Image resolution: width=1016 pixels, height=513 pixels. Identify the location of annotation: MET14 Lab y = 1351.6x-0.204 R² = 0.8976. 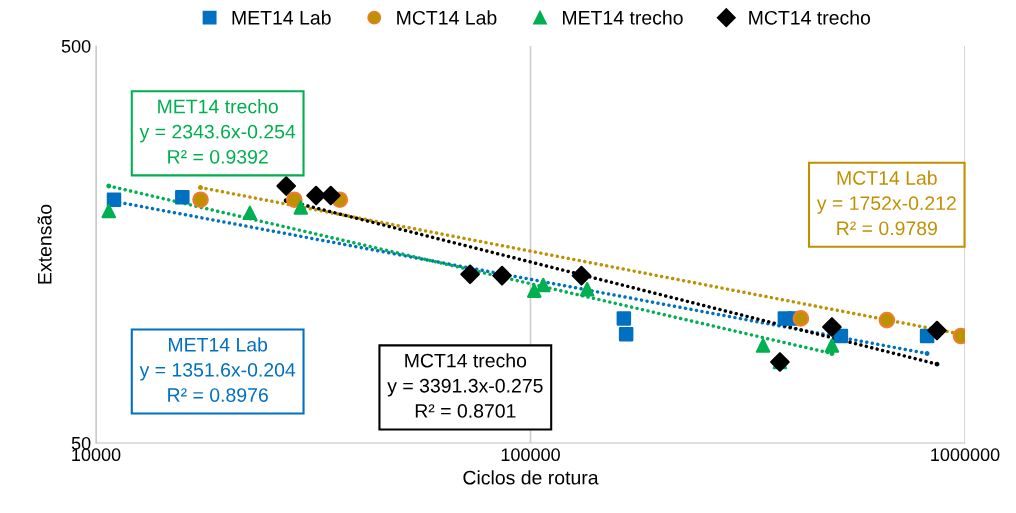
(217, 369).